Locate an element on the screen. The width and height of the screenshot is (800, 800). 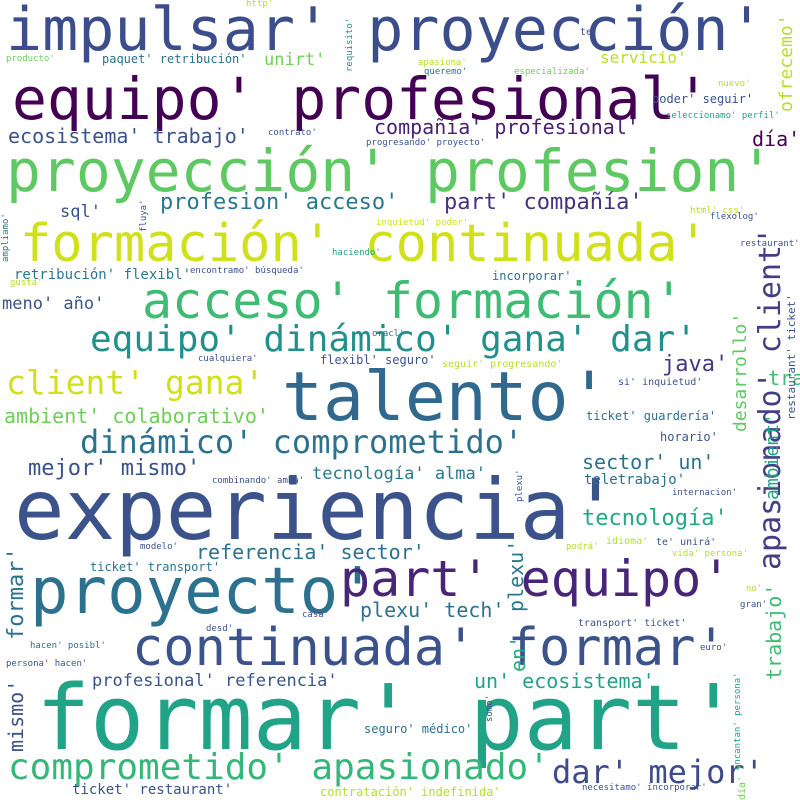
word: part' equipo' is located at coordinates (536, 579).